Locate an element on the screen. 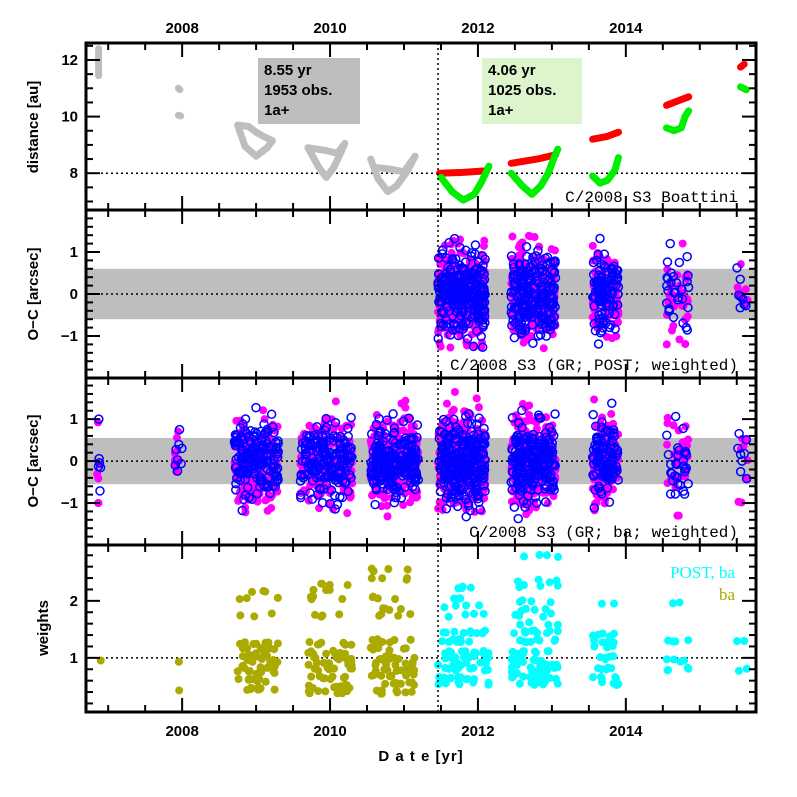 The width and height of the screenshot is (797, 797). x-tick-label-bottom: 2014 is located at coordinates (626, 731).